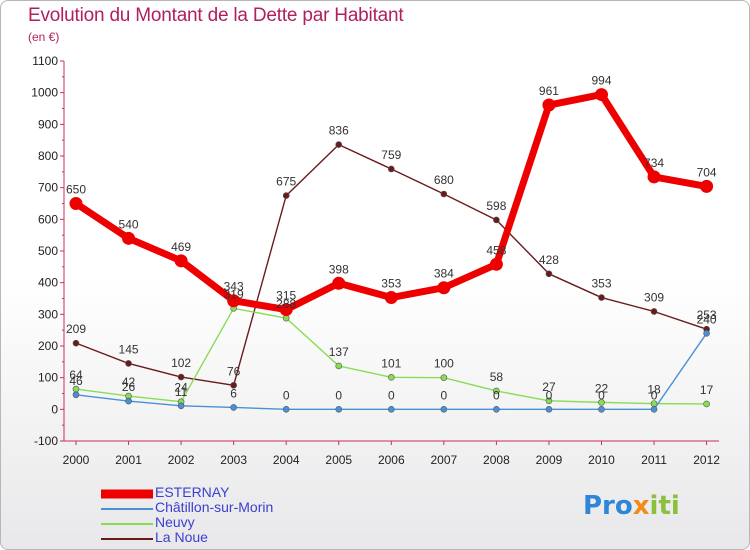 The image size is (750, 550). I want to click on proxiti-logo: Proxiti, so click(631, 506).